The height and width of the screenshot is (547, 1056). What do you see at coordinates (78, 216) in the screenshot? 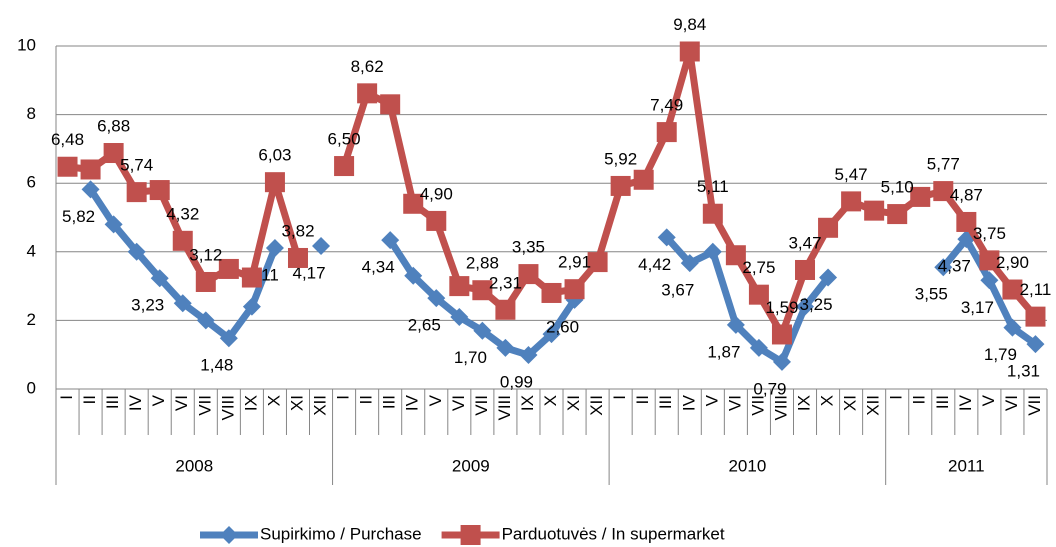
I see `data-label: 5,82` at bounding box center [78, 216].